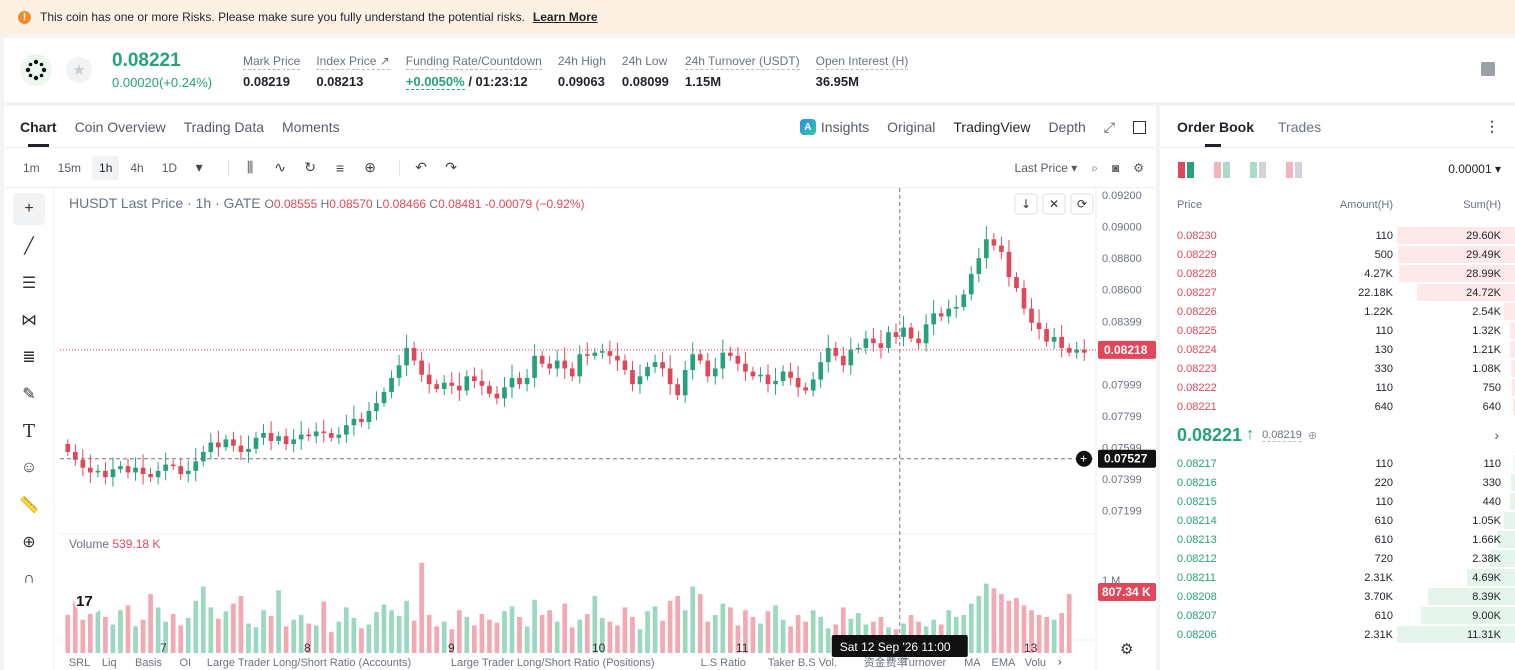 Image resolution: width=1515 pixels, height=670 pixels. What do you see at coordinates (310, 167) in the screenshot?
I see `replay-icon: ↻` at bounding box center [310, 167].